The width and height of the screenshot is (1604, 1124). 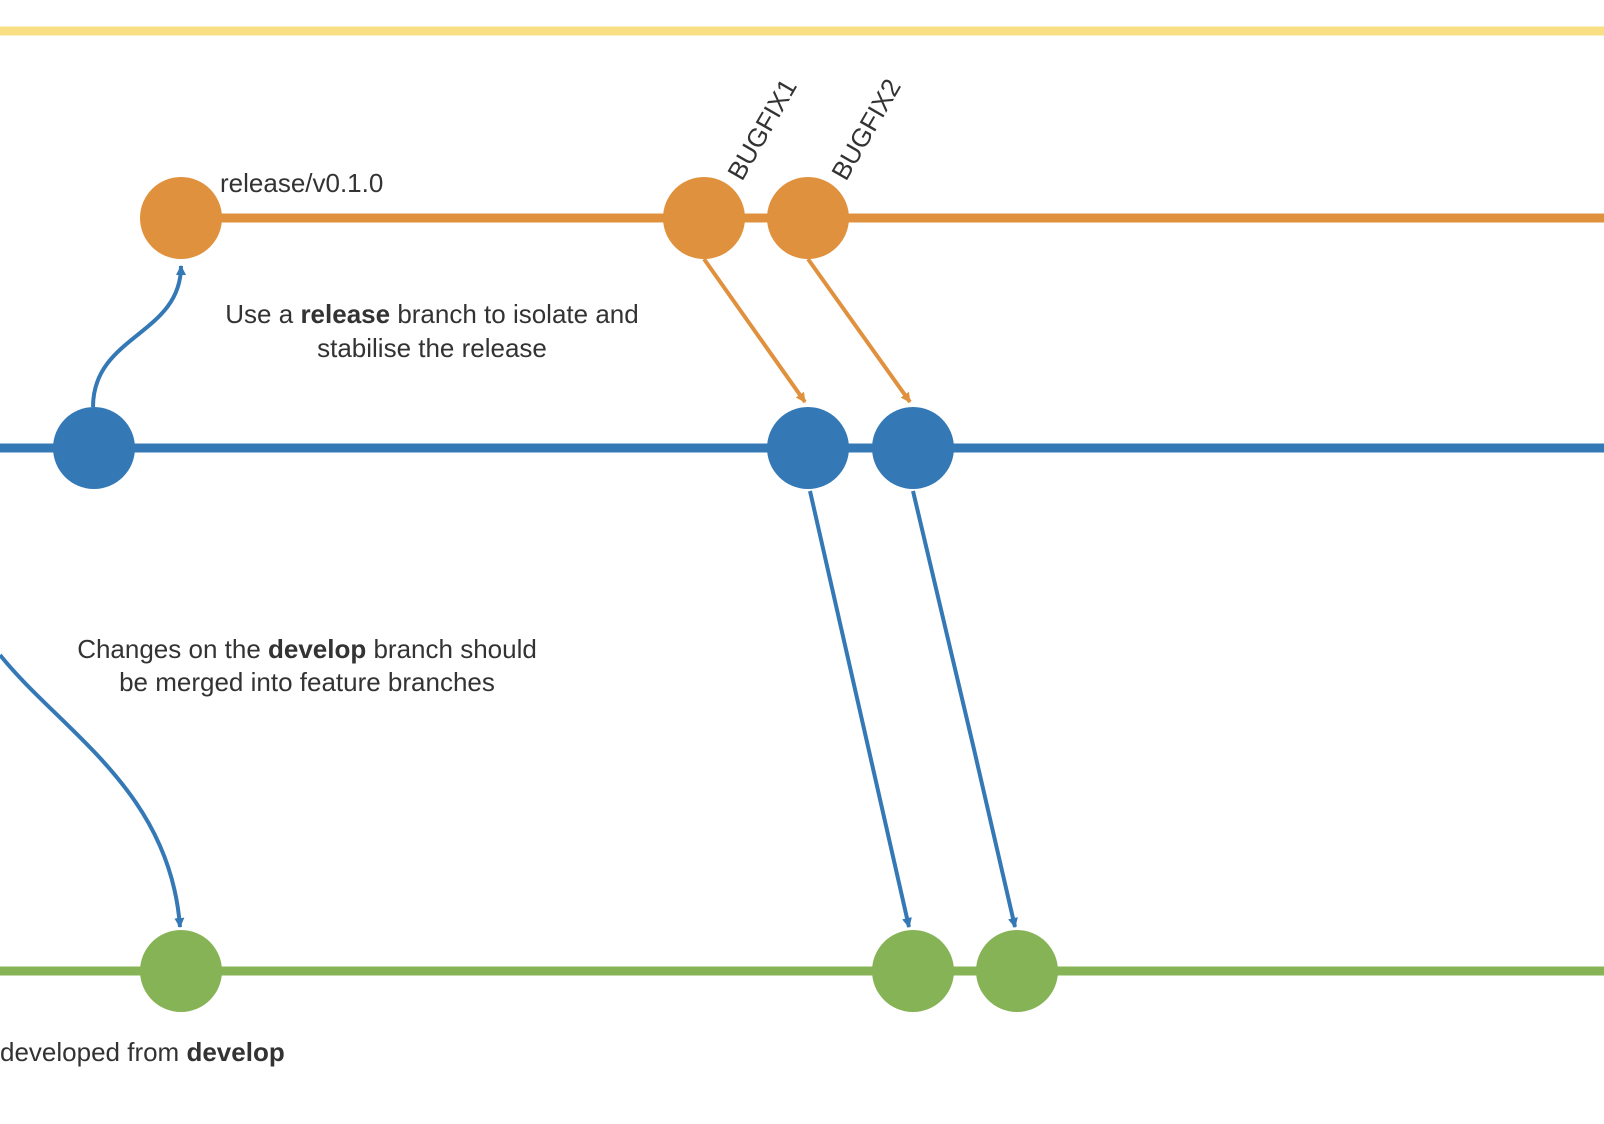 I want to click on develop-to-feature-arrow, so click(x=92, y=790).